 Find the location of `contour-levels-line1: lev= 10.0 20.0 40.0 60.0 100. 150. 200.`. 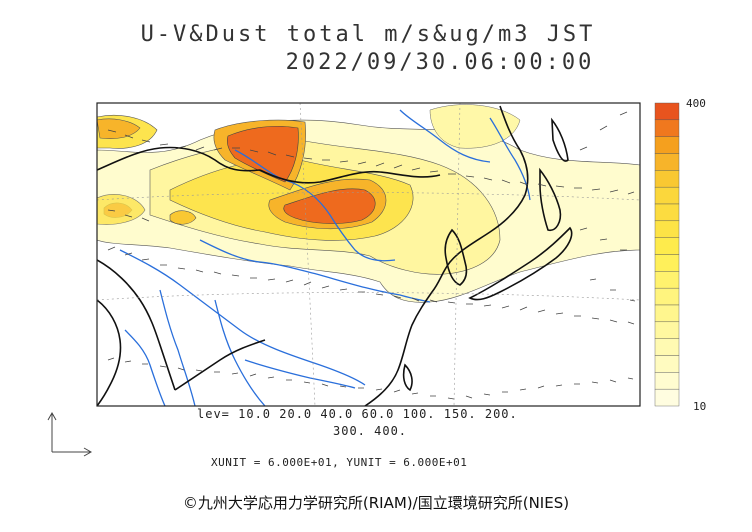

contour-levels-line1: lev= 10.0 20.0 40.0 60.0 100. 150. 200. is located at coordinates (357, 414).